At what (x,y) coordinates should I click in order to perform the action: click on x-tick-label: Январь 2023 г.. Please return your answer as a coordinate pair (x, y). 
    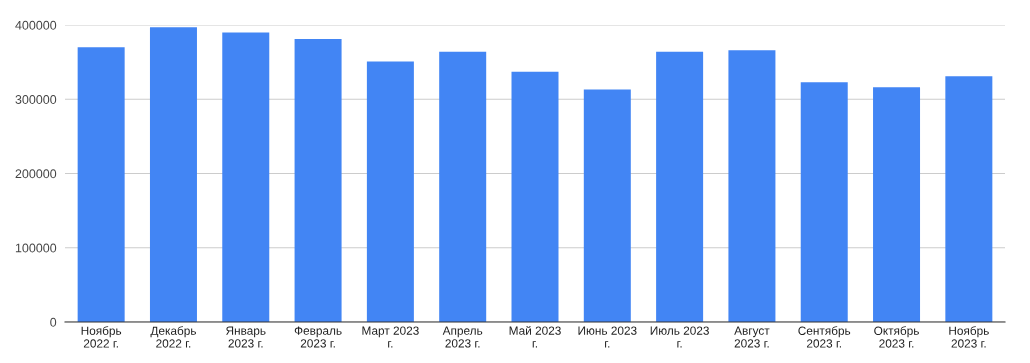
    Looking at the image, I should click on (246, 337).